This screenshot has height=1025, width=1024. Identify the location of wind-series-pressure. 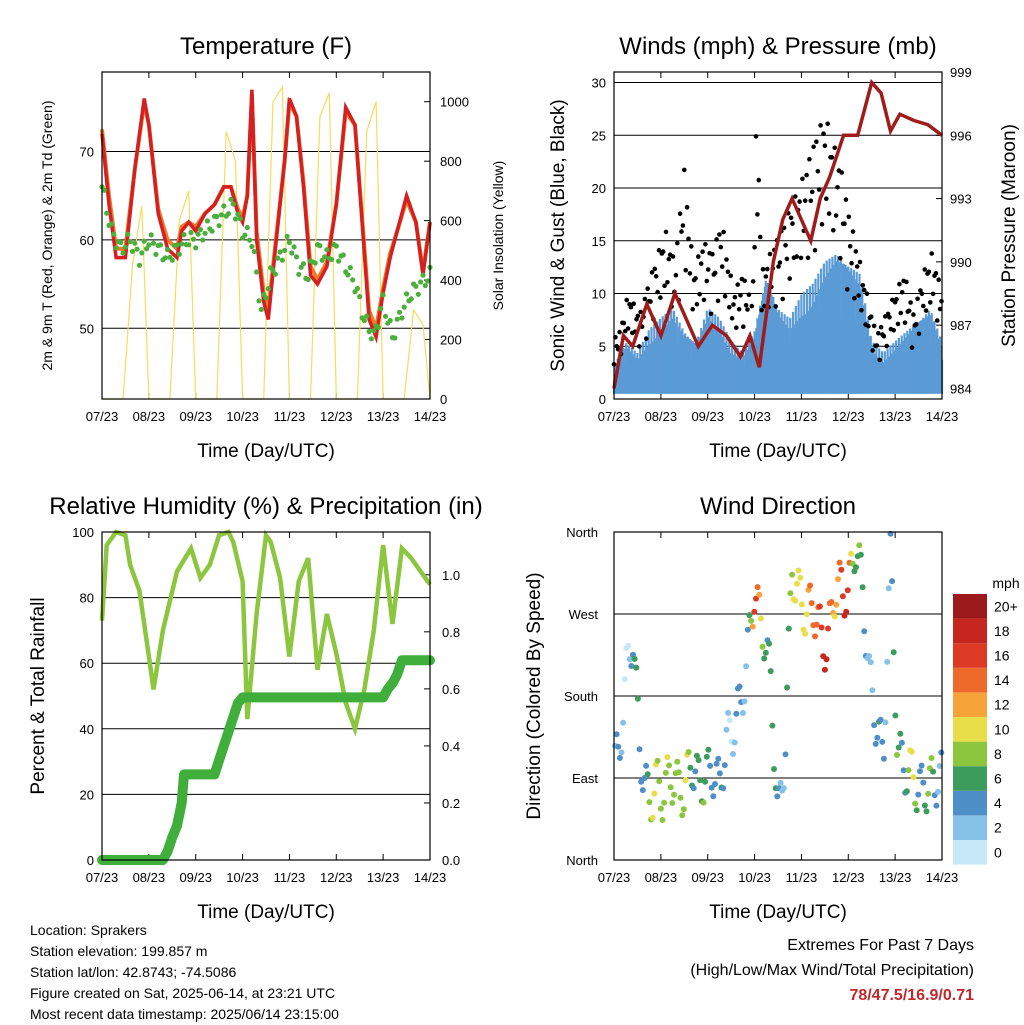
(778, 233).